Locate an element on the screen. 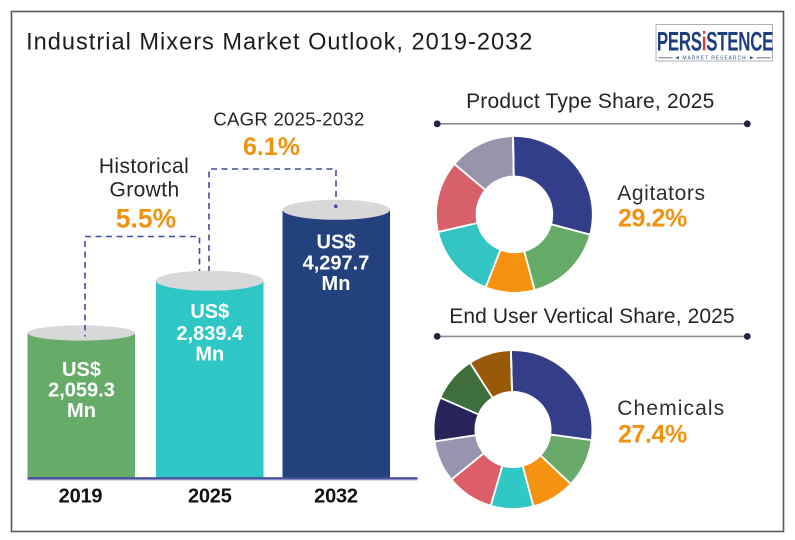  svg-text: 2019 is located at coordinates (81, 497).